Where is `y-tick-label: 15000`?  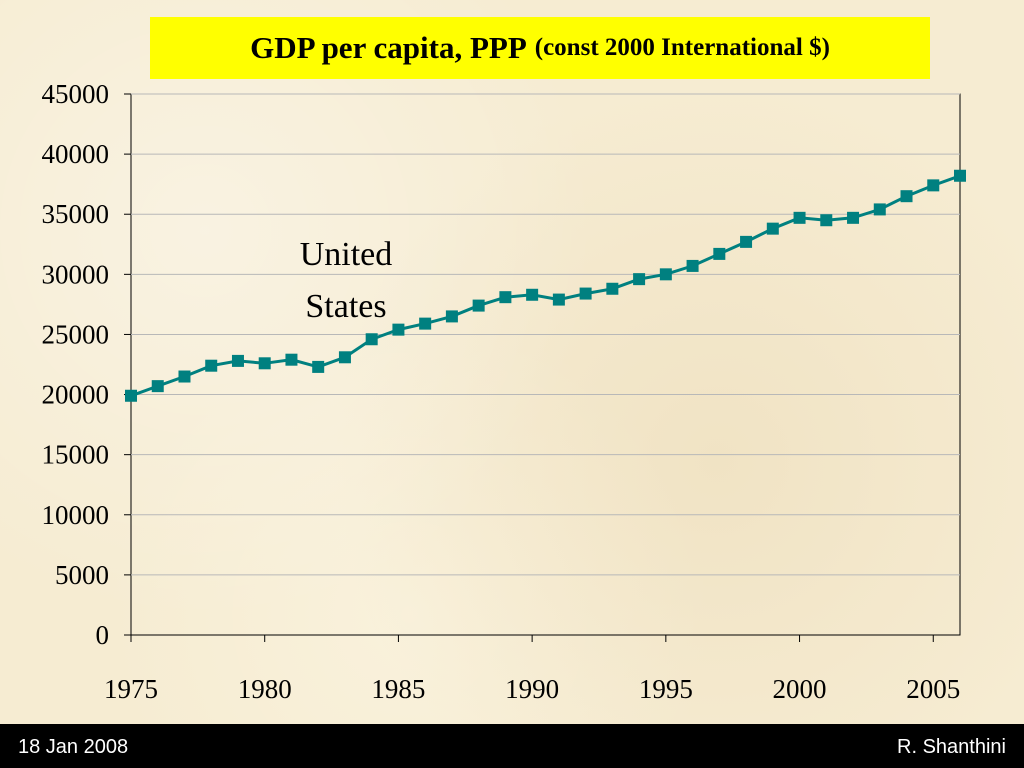
y-tick-label: 15000 is located at coordinates (76, 455).